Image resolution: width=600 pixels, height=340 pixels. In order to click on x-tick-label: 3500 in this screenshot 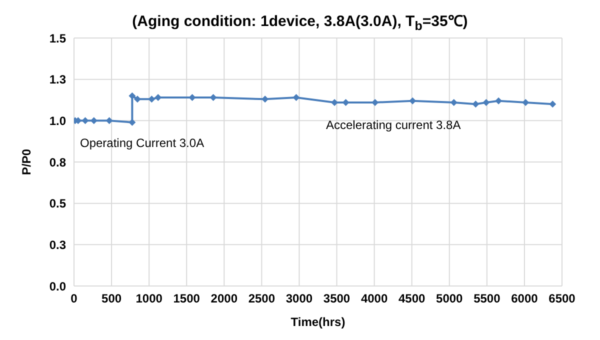, I will do `click(336, 299)`.